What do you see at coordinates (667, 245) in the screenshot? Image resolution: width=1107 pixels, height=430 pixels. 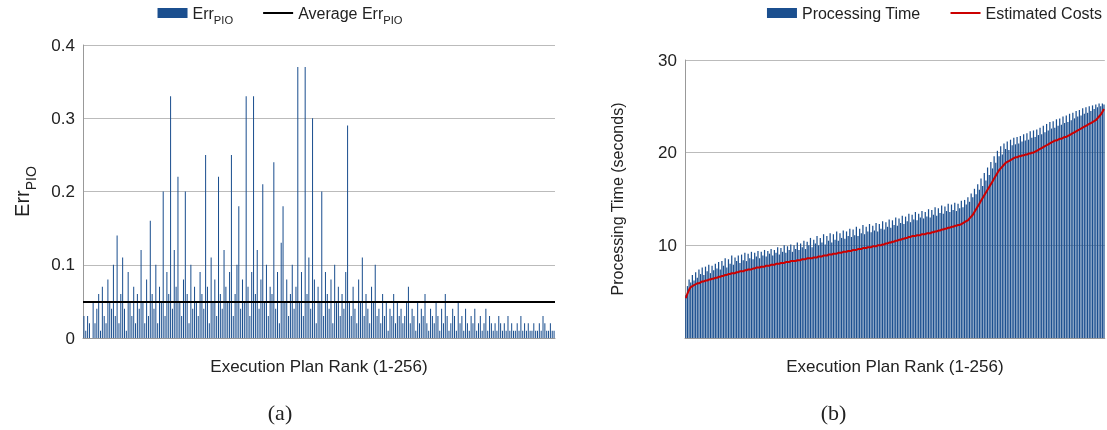 I see `y-tick-label: 10` at bounding box center [667, 245].